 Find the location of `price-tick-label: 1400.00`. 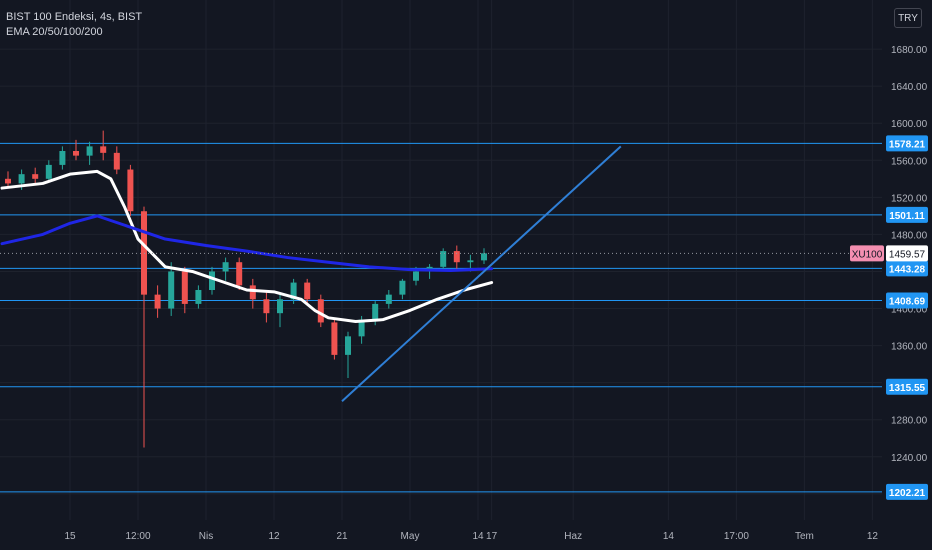

price-tick-label: 1400.00 is located at coordinates (909, 310).